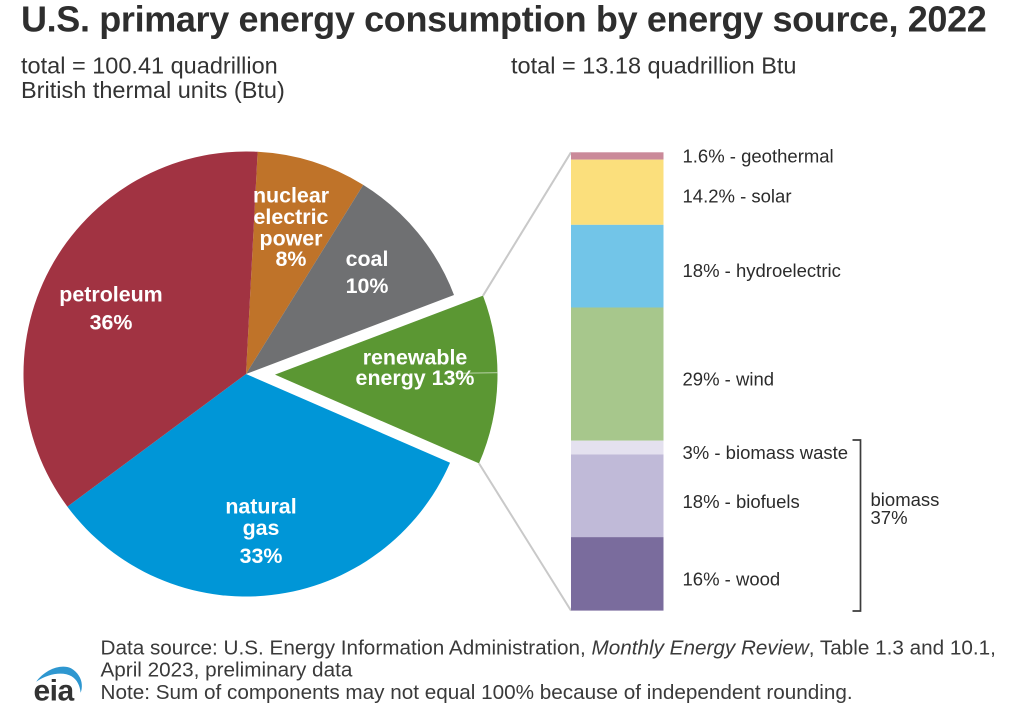 This screenshot has width=1024, height=711. I want to click on svg-text: power, so click(291, 238).